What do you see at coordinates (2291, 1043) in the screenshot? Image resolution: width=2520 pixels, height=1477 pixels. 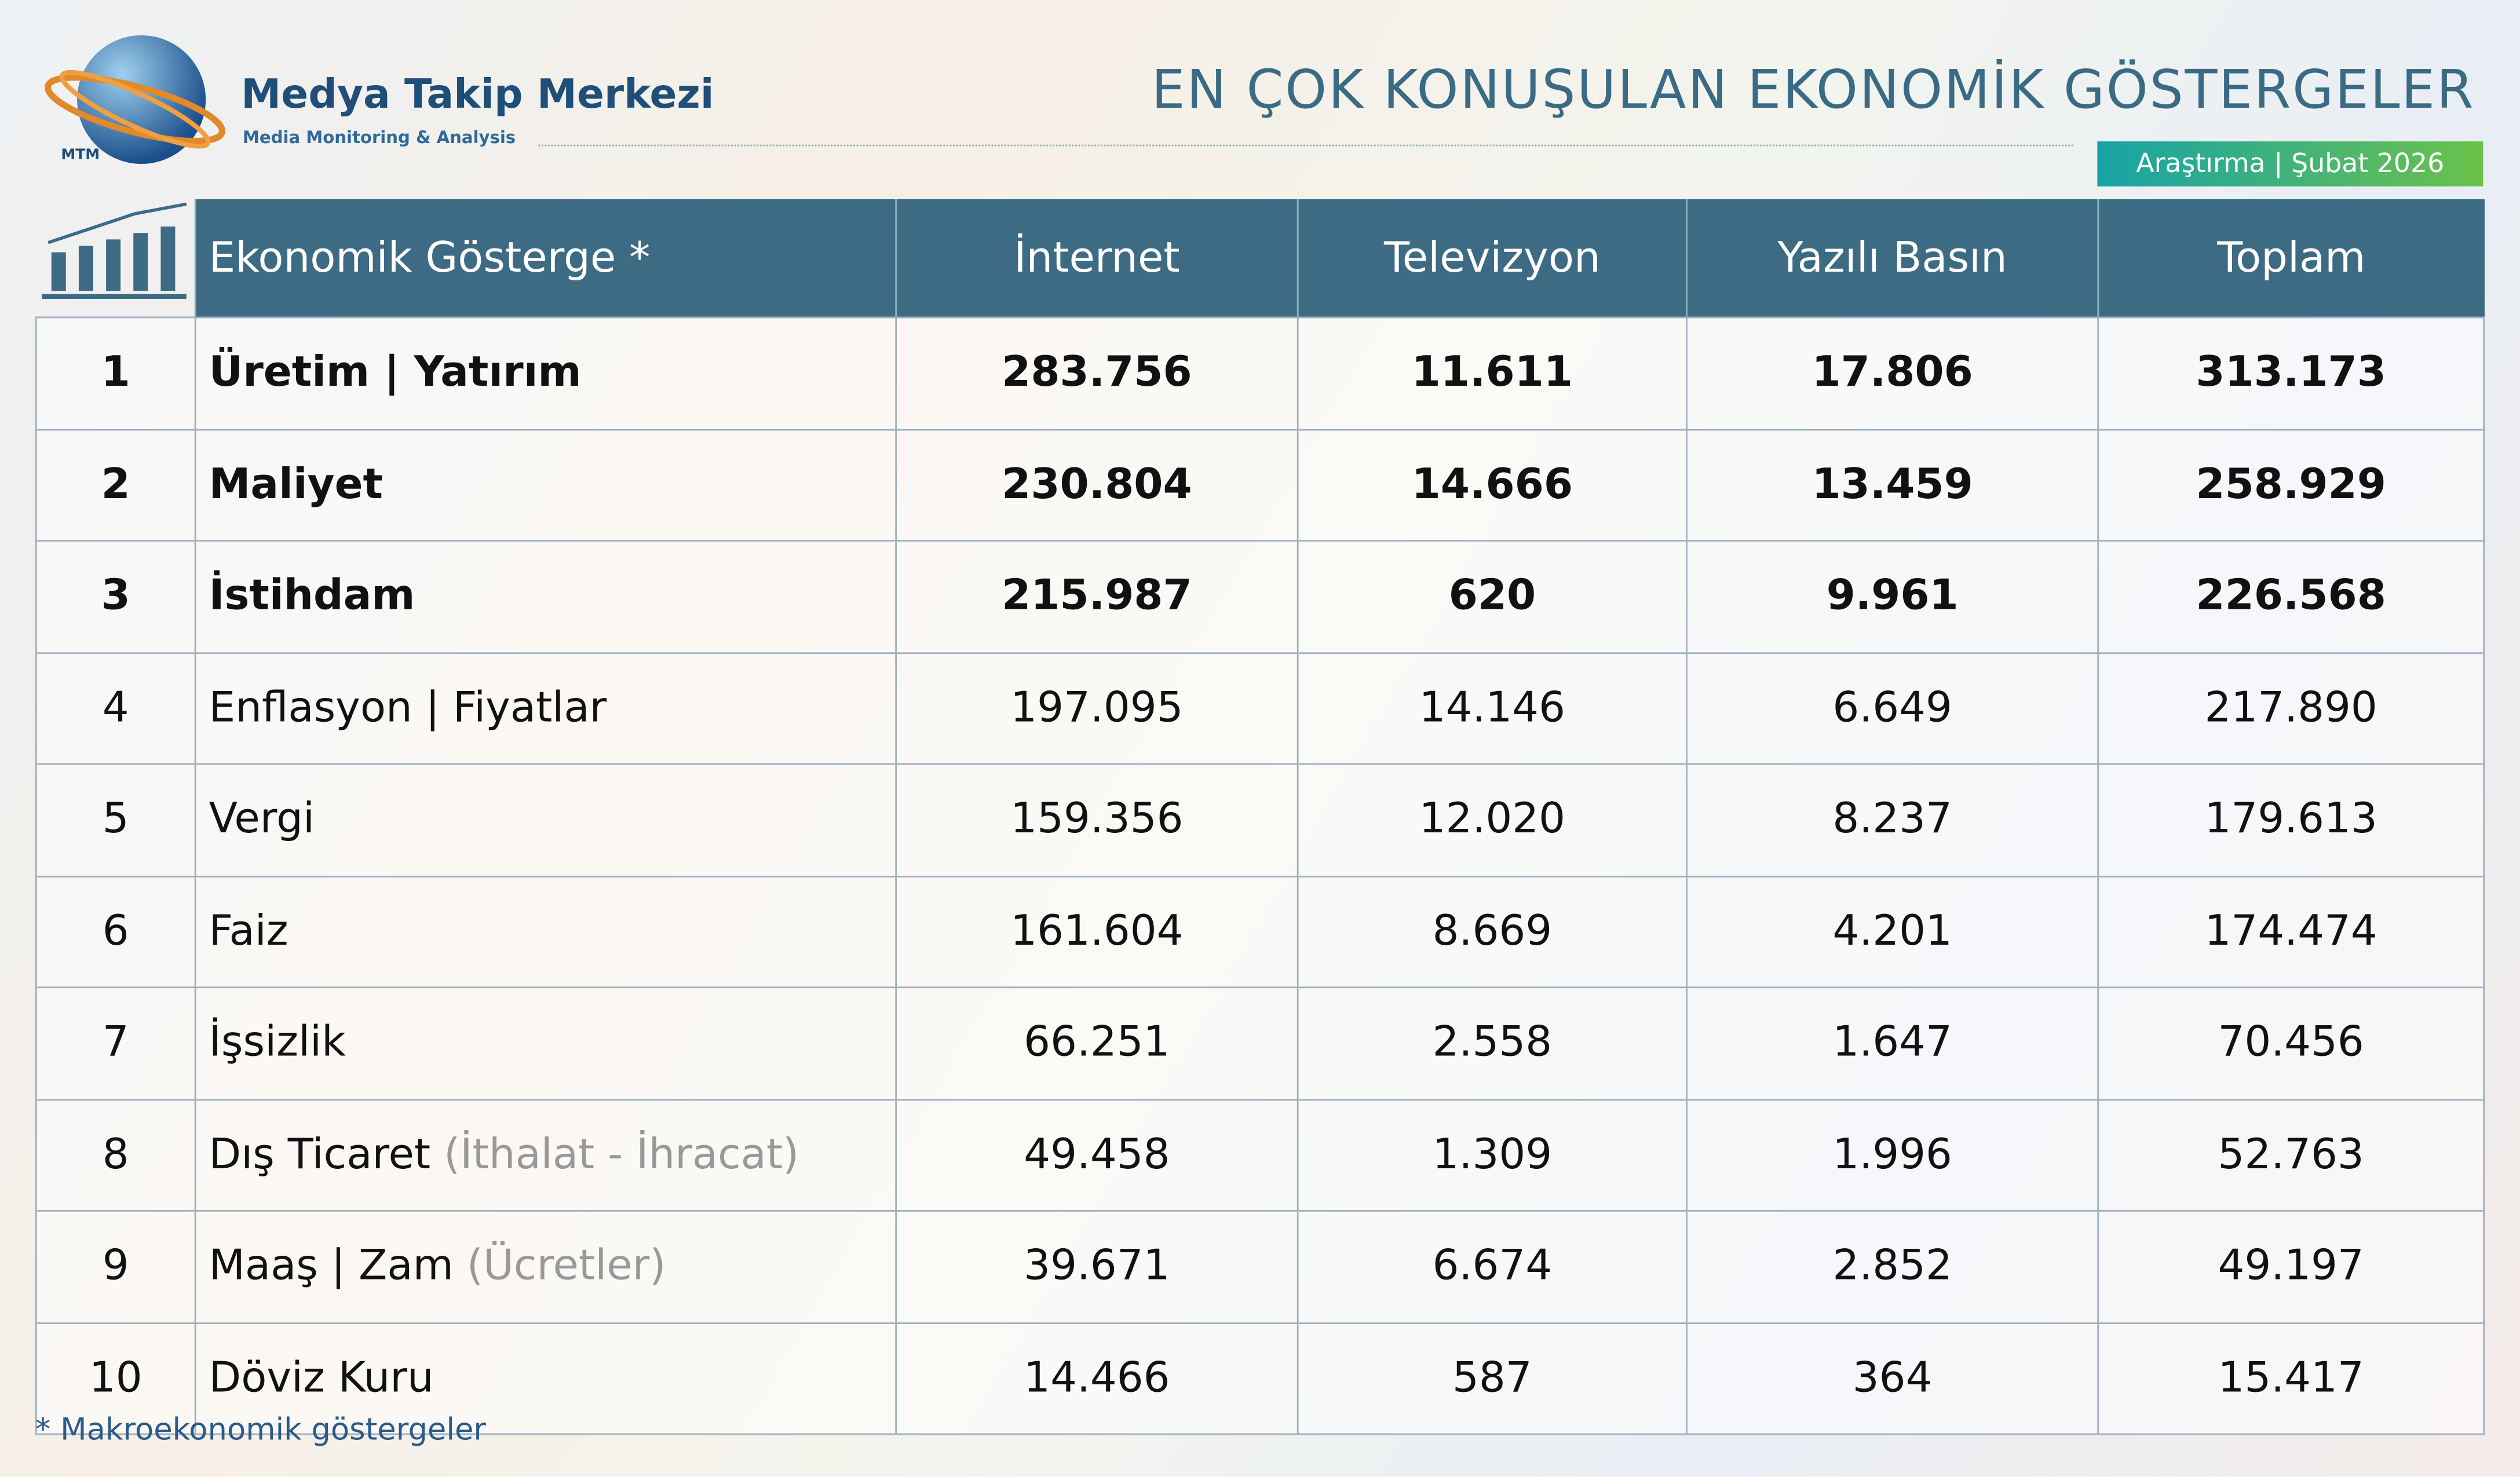 I see `value-cell: 70.456` at bounding box center [2291, 1043].